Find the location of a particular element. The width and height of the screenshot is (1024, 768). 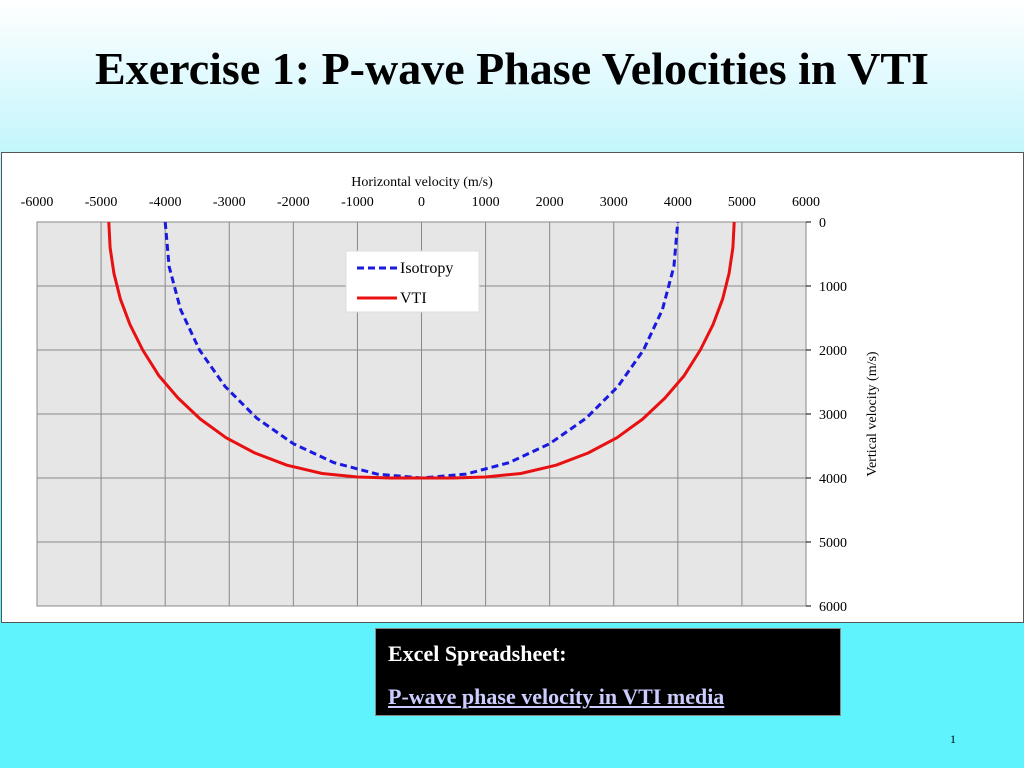

x-tick-label: 3000 is located at coordinates (614, 202).